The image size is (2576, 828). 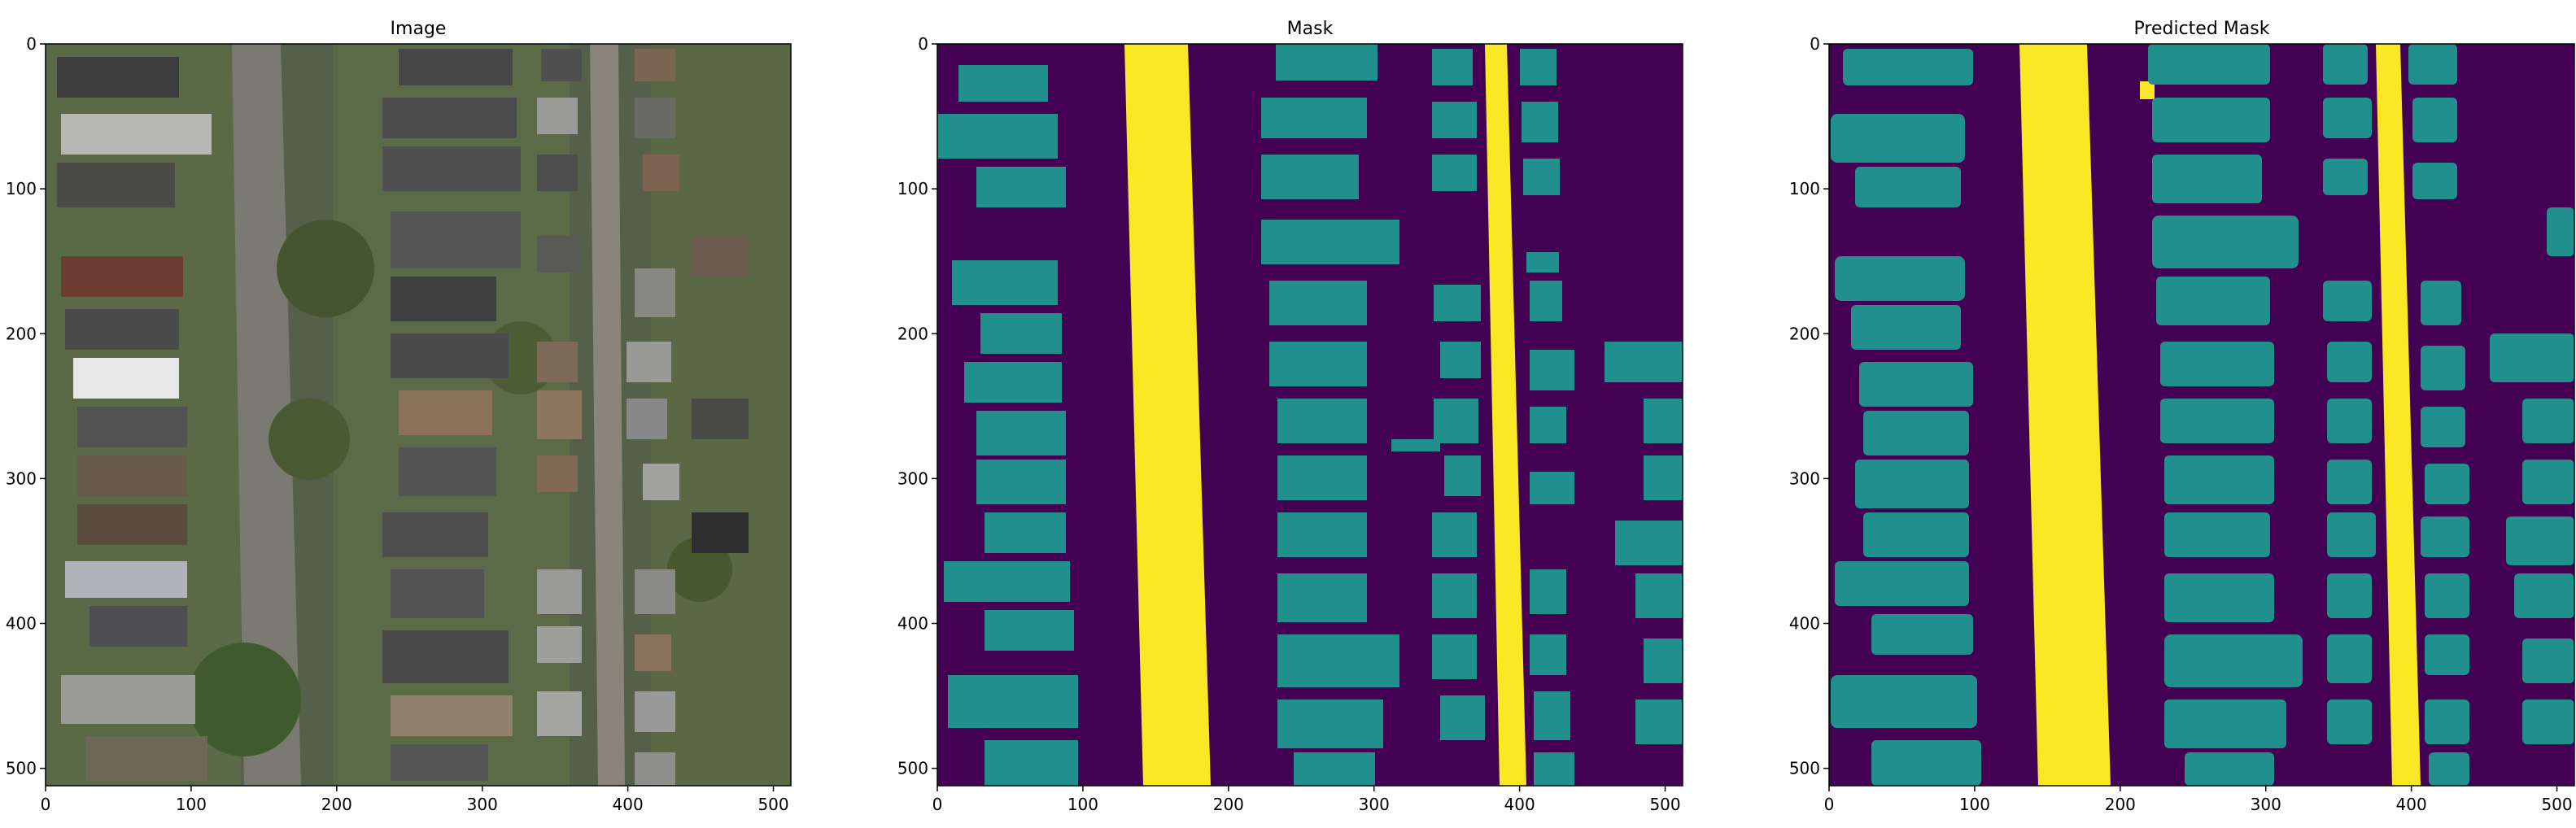 What do you see at coordinates (419, 29) in the screenshot?
I see `panel-title: Image` at bounding box center [419, 29].